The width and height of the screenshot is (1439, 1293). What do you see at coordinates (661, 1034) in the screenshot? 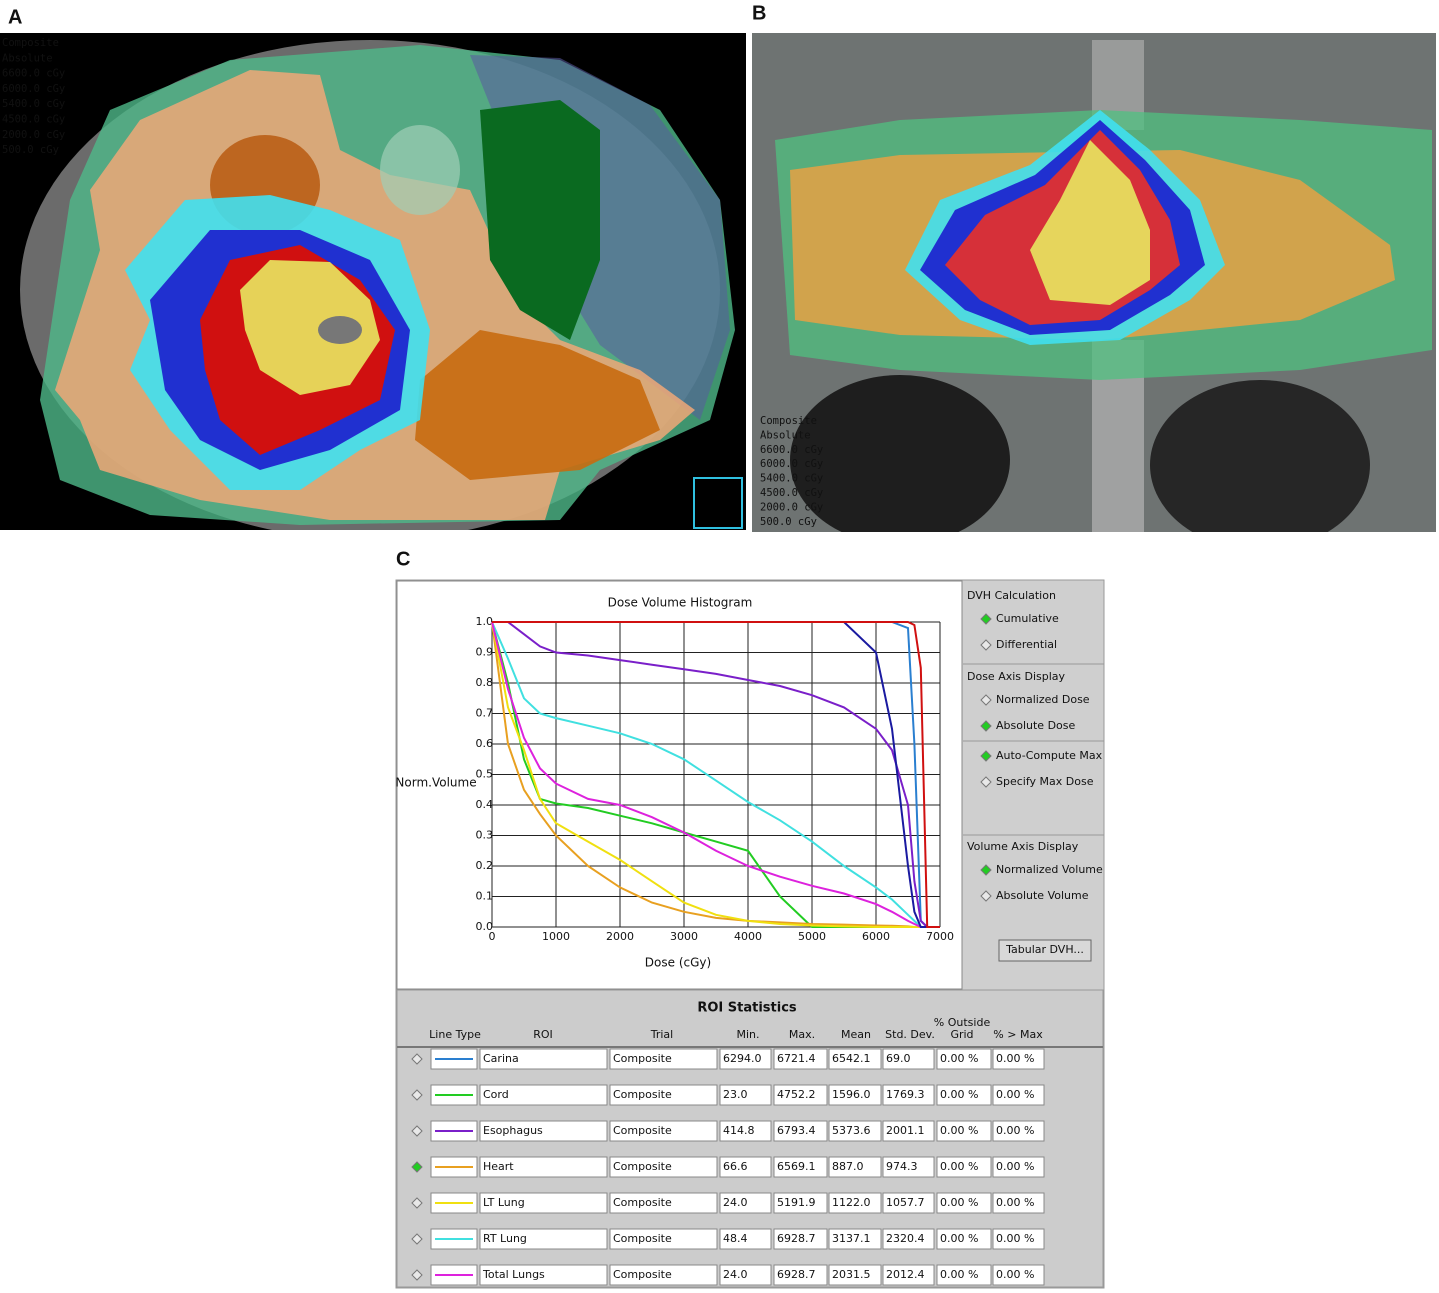
I see `column-header: Trial` at bounding box center [661, 1034].